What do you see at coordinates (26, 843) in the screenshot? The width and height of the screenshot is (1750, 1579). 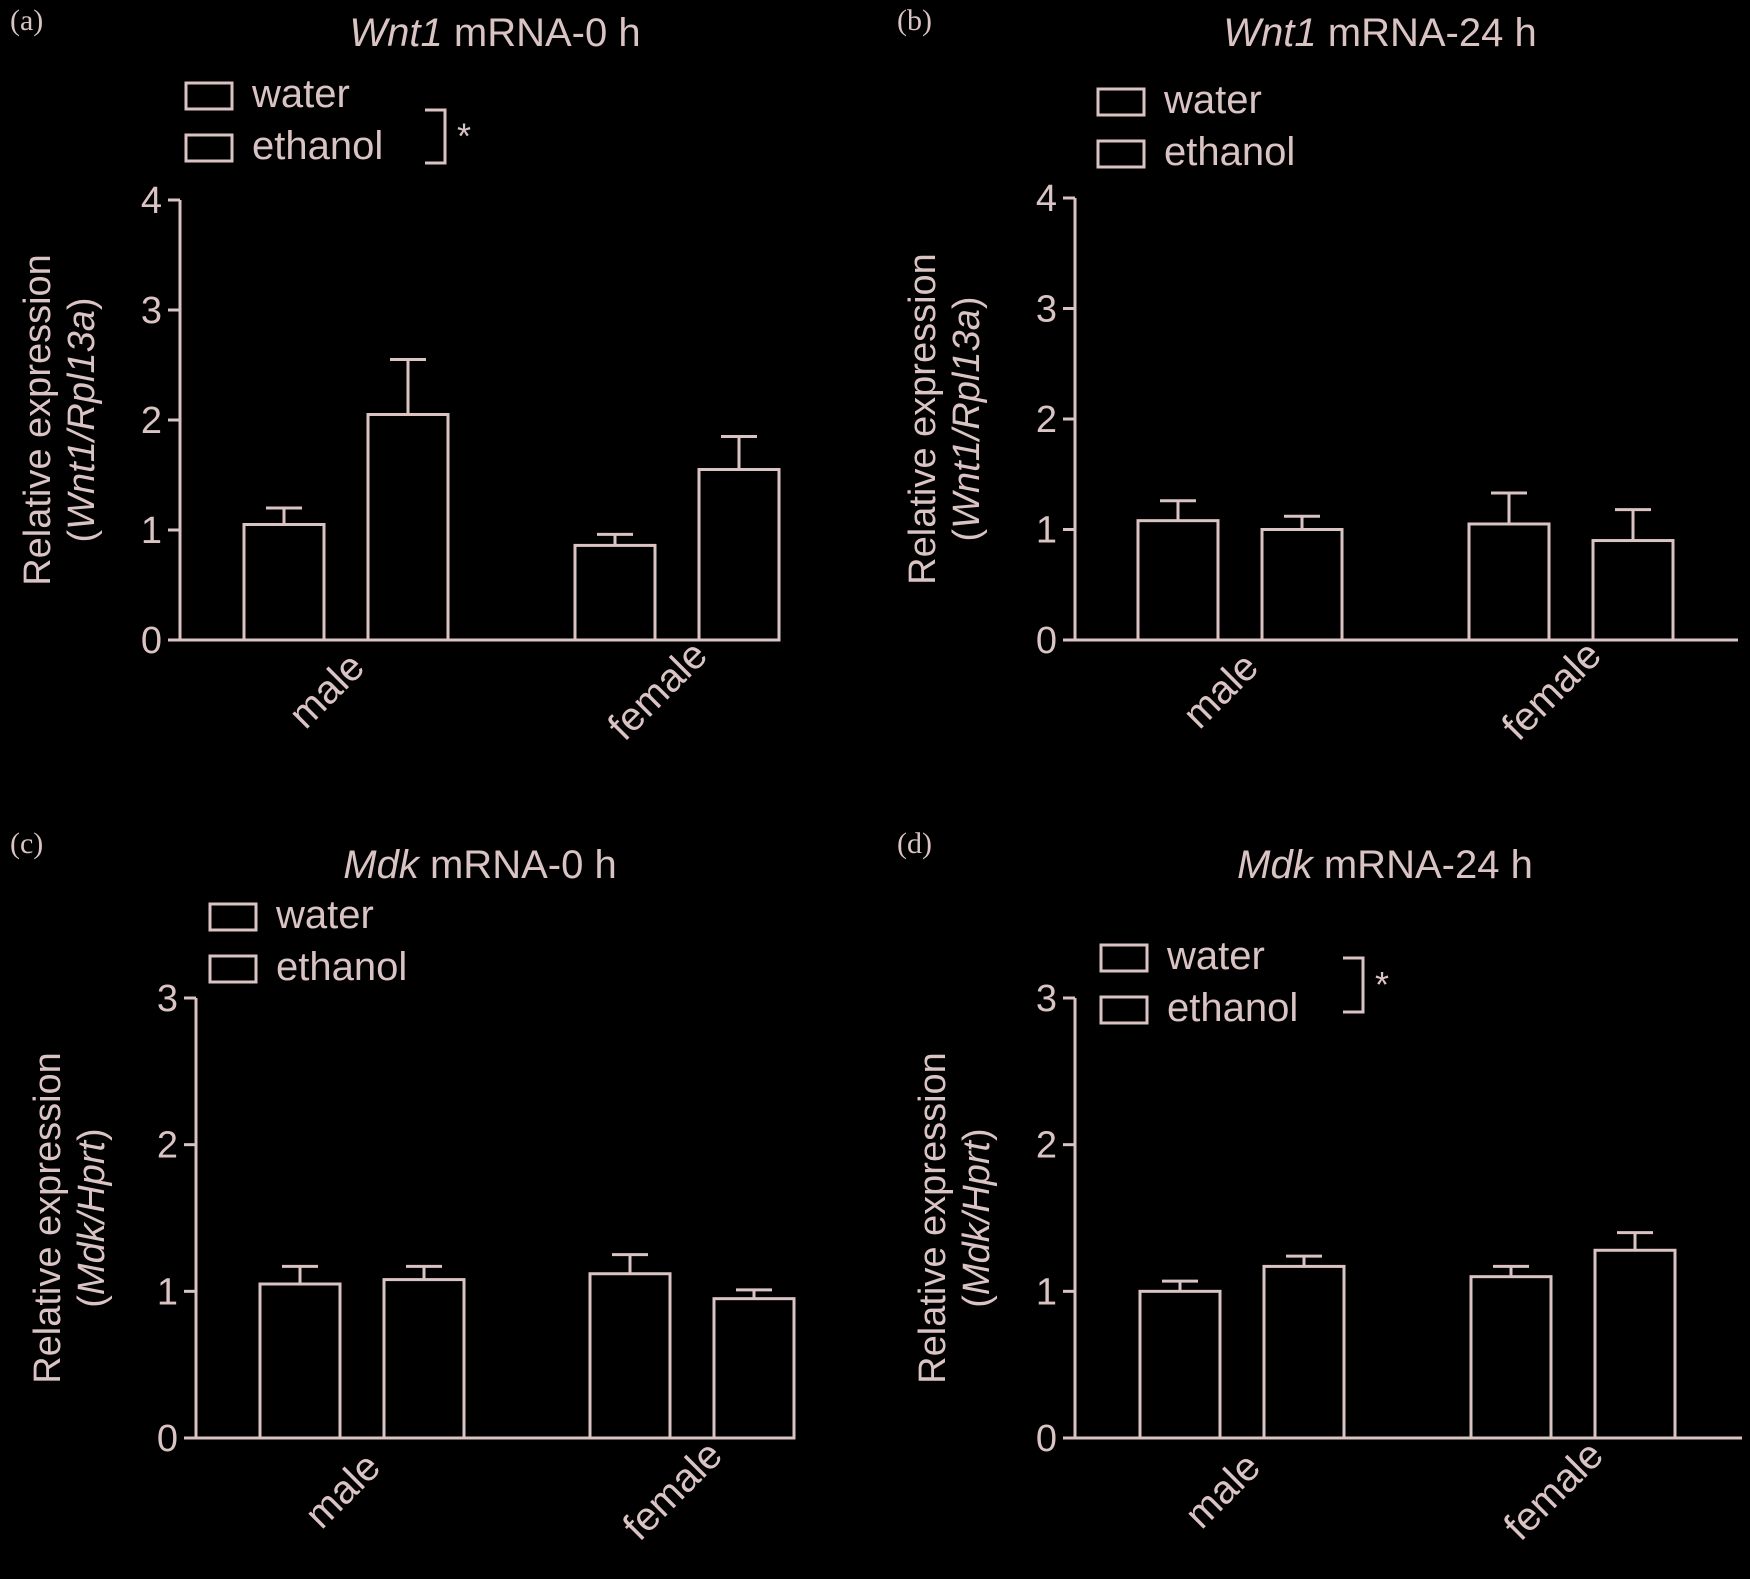 I see `panel-label: (c)` at bounding box center [26, 843].